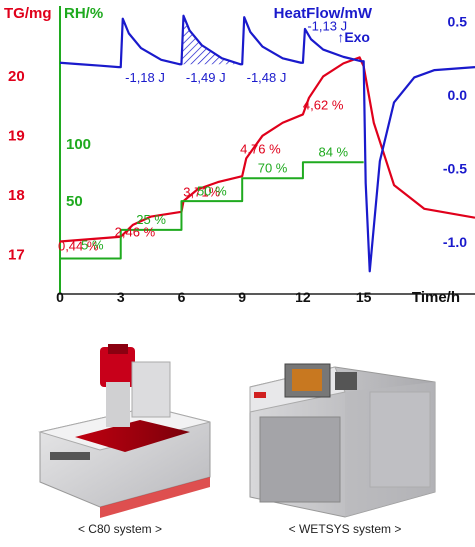  Describe the element at coordinates (28, 13) in the screenshot. I see `tg-axis-label: TG/mg` at that location.